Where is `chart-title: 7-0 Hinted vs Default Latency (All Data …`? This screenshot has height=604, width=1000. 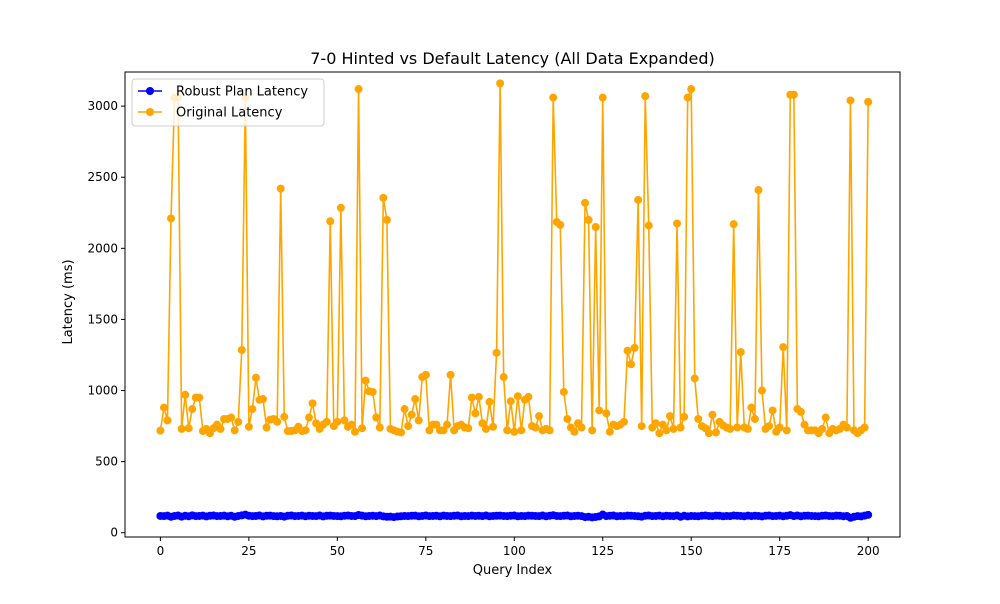
chart-title: 7-0 Hinted vs Default Latency (All Data … is located at coordinates (512, 58).